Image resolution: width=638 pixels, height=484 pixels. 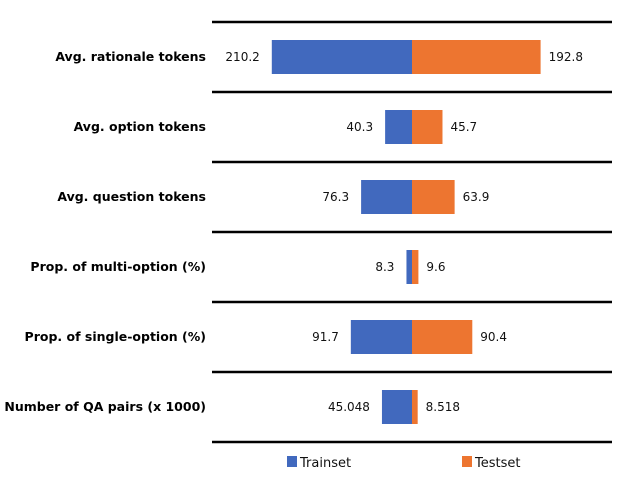 What do you see at coordinates (443, 407) in the screenshot?
I see `testset-value-label: 8.518` at bounding box center [443, 407].